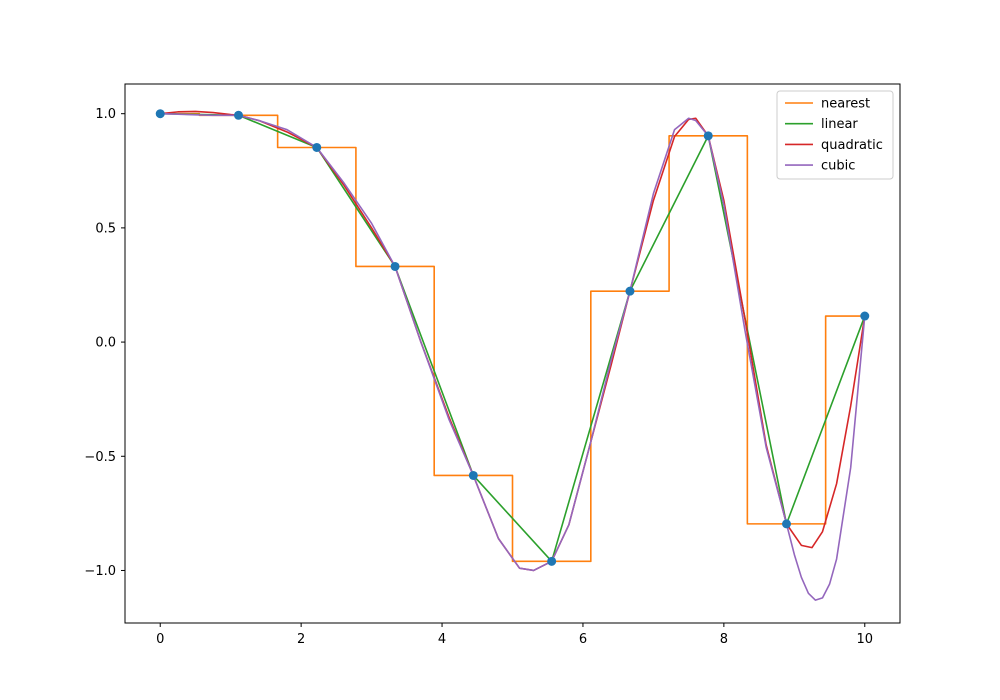  What do you see at coordinates (583, 639) in the screenshot?
I see `x-tick-label: 6` at bounding box center [583, 639].